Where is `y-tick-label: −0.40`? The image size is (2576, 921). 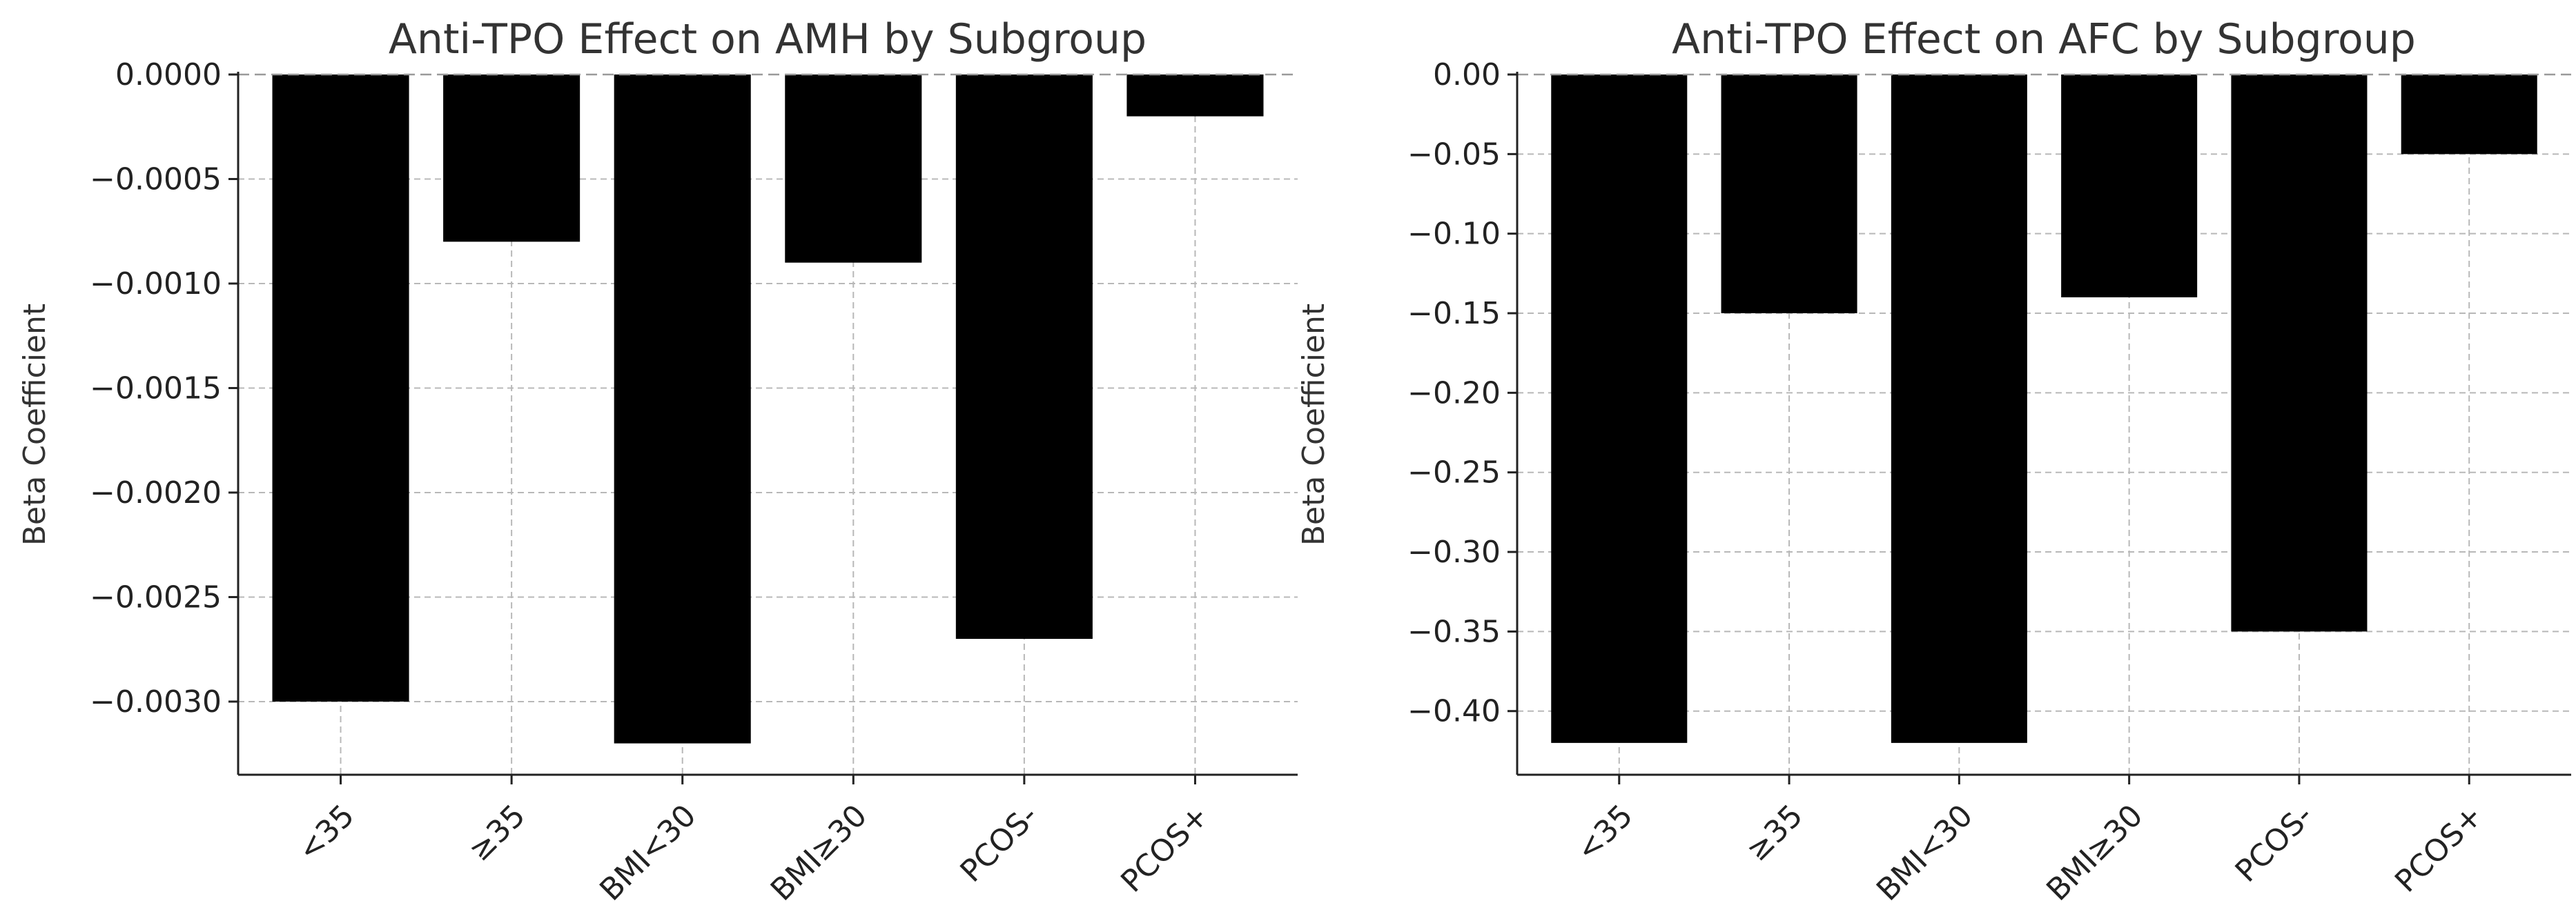 y-tick-label: −0.40 is located at coordinates (1454, 711).